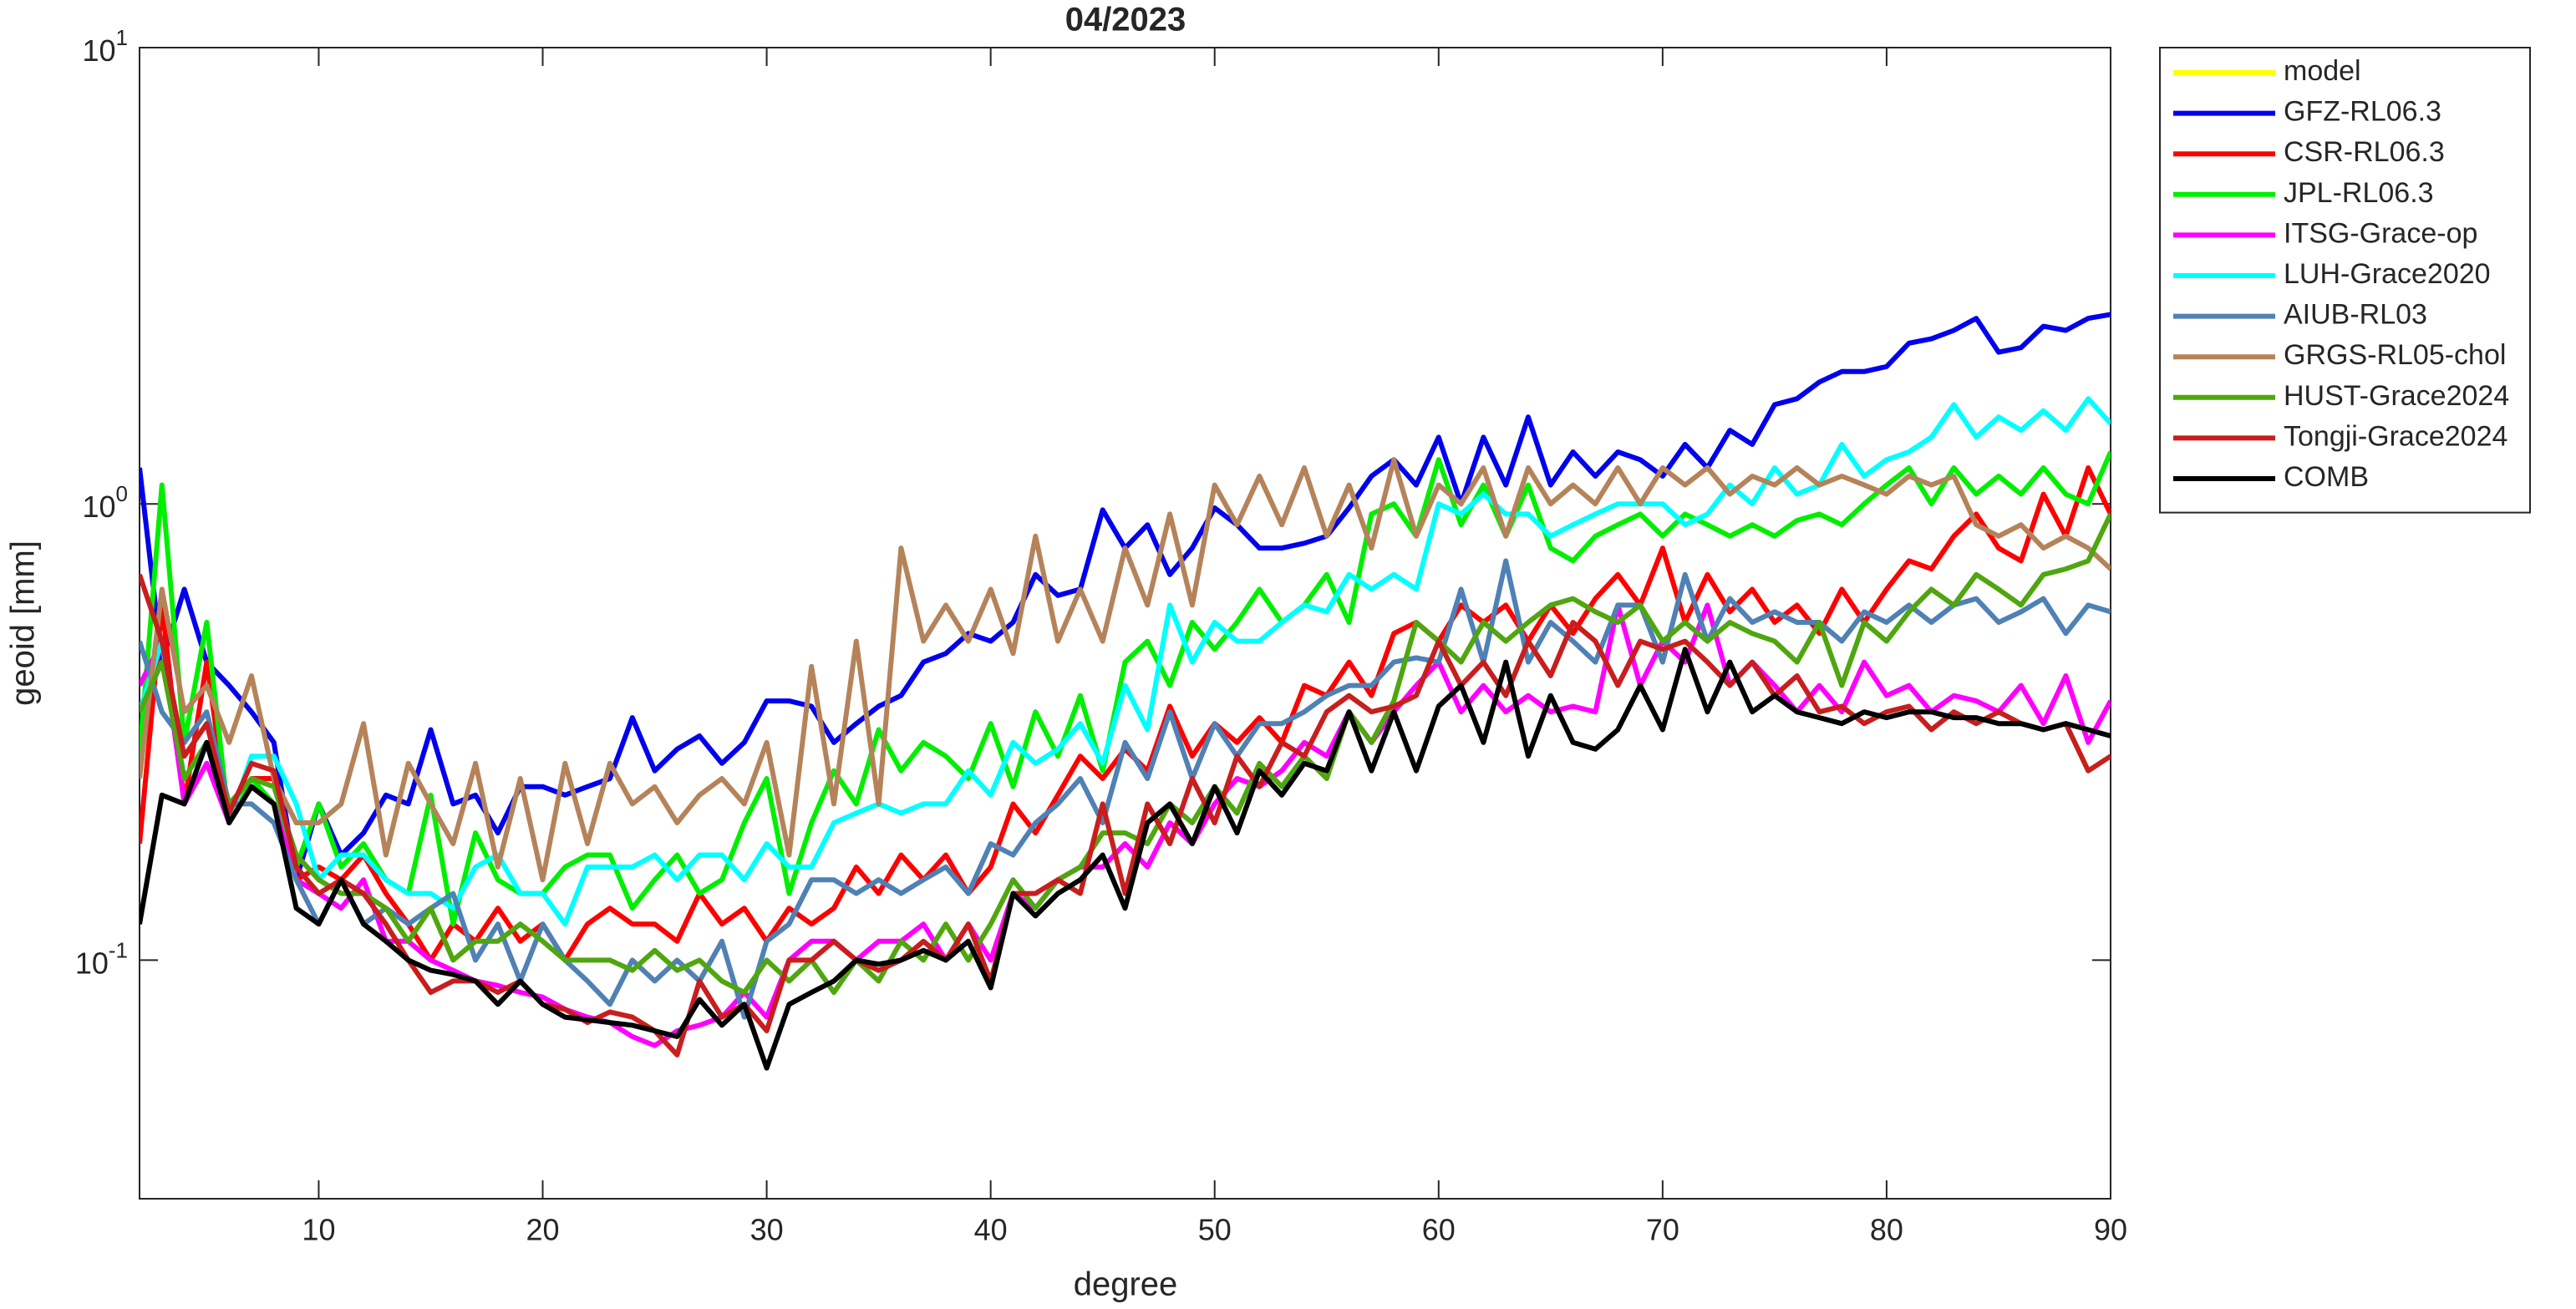 This screenshot has width=2576, height=1309. I want to click on y-tick-label: 10⁰, so click(105, 503).